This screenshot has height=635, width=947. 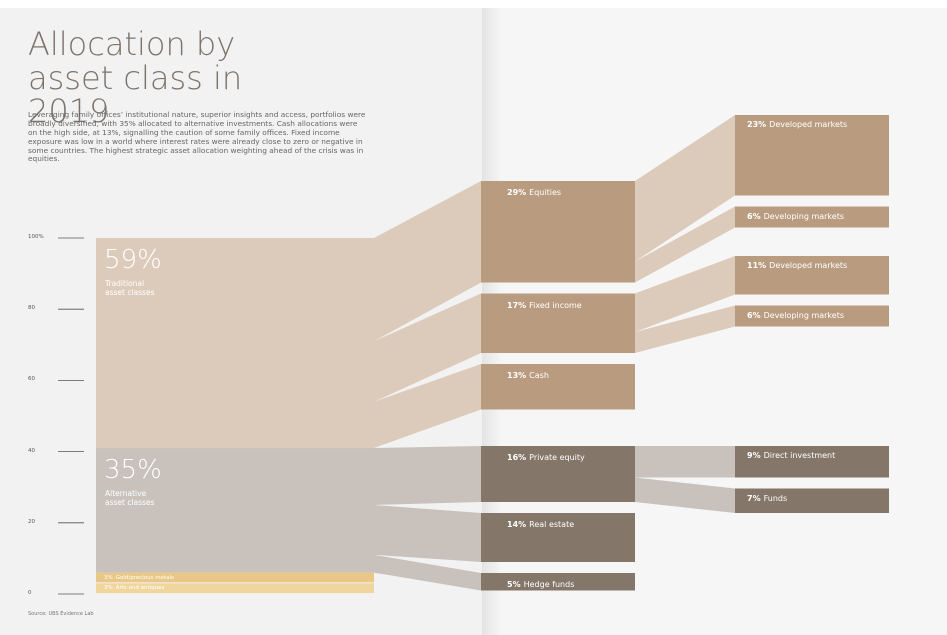 I want to click on node-name: Private equity, so click(x=557, y=457).